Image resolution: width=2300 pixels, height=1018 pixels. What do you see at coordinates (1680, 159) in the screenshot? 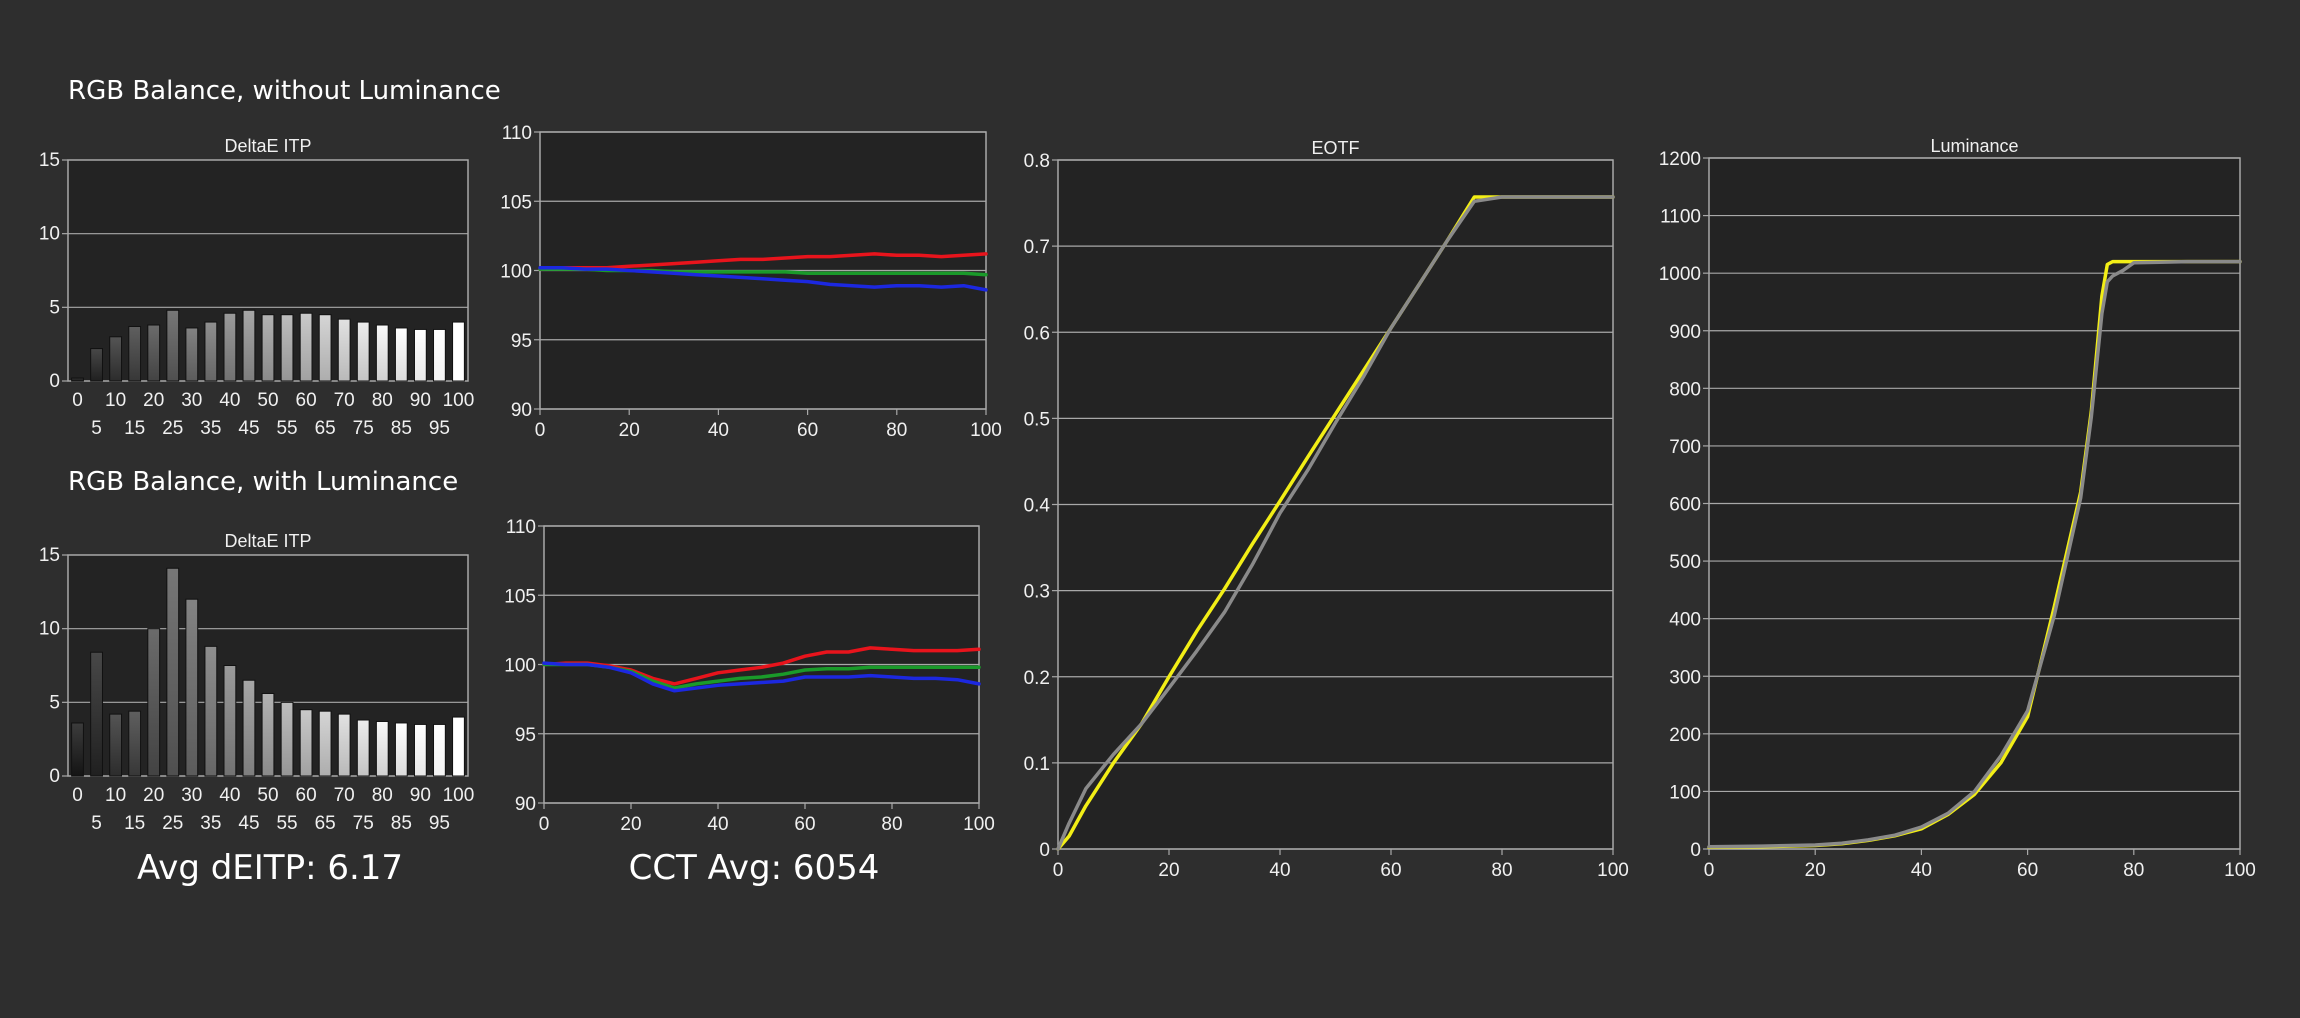
I see `y-tick-label: 1200` at bounding box center [1680, 159].